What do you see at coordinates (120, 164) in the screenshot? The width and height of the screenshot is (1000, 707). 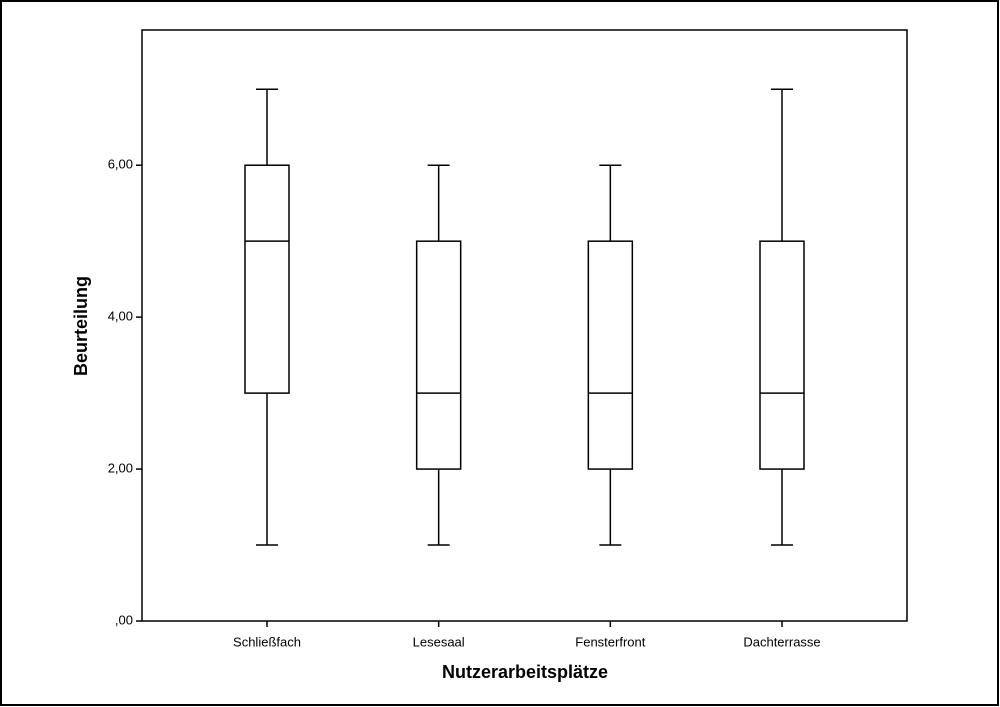 I see `y-tick-label: 6,00` at bounding box center [120, 164].